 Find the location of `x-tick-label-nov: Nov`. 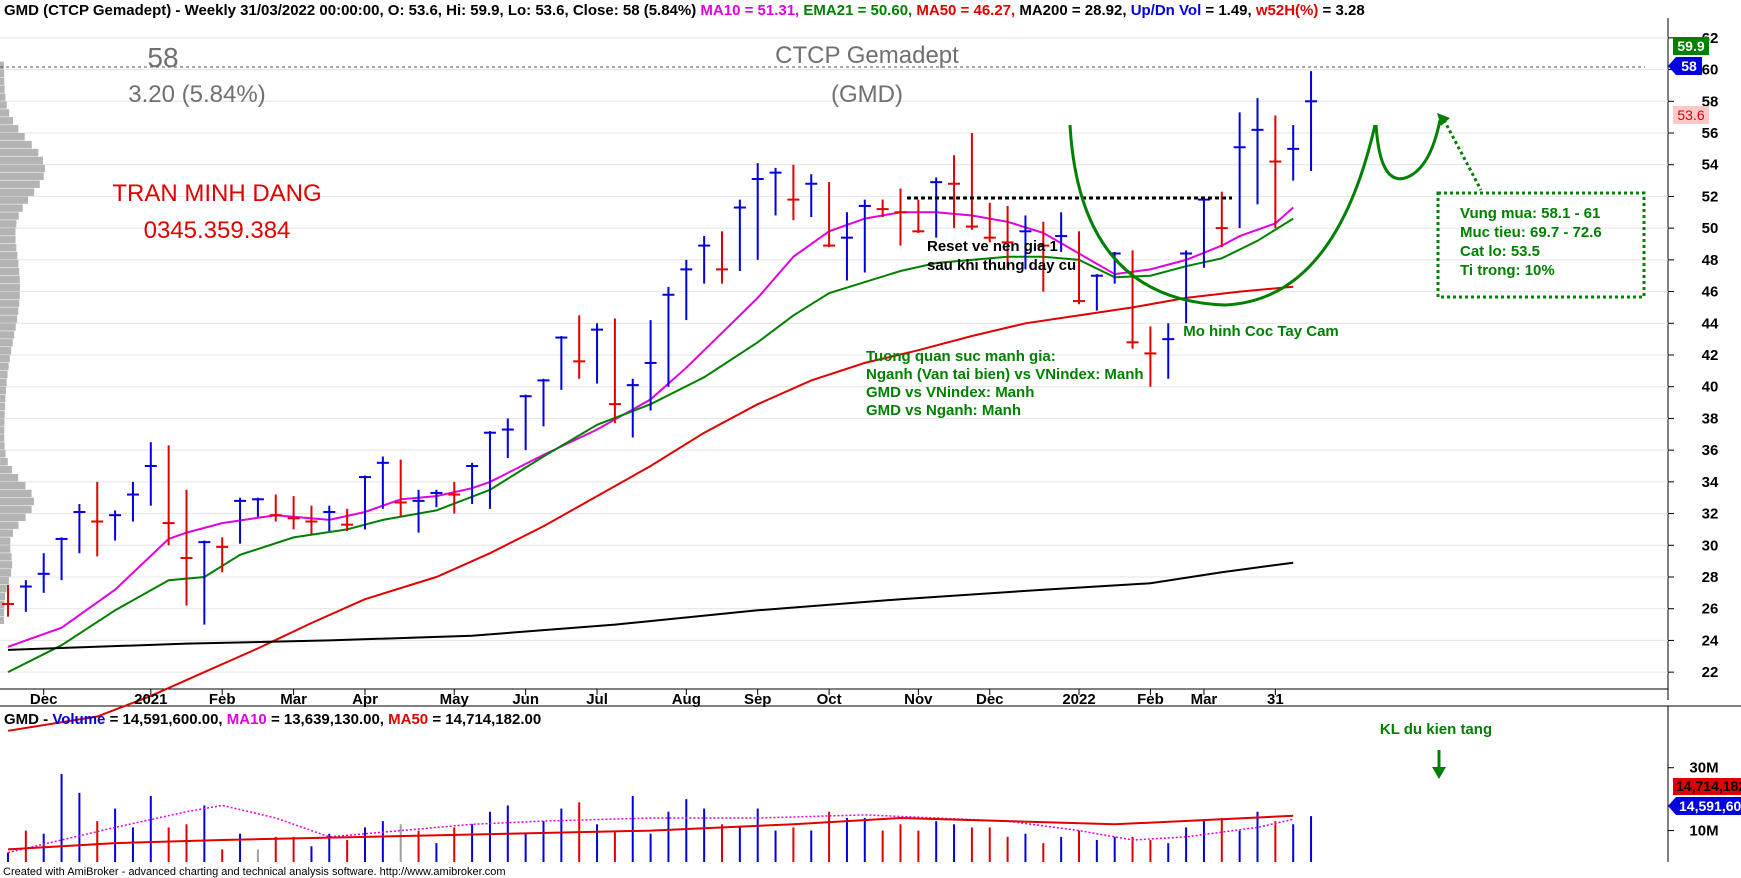

x-tick-label-nov: Nov is located at coordinates (918, 699).